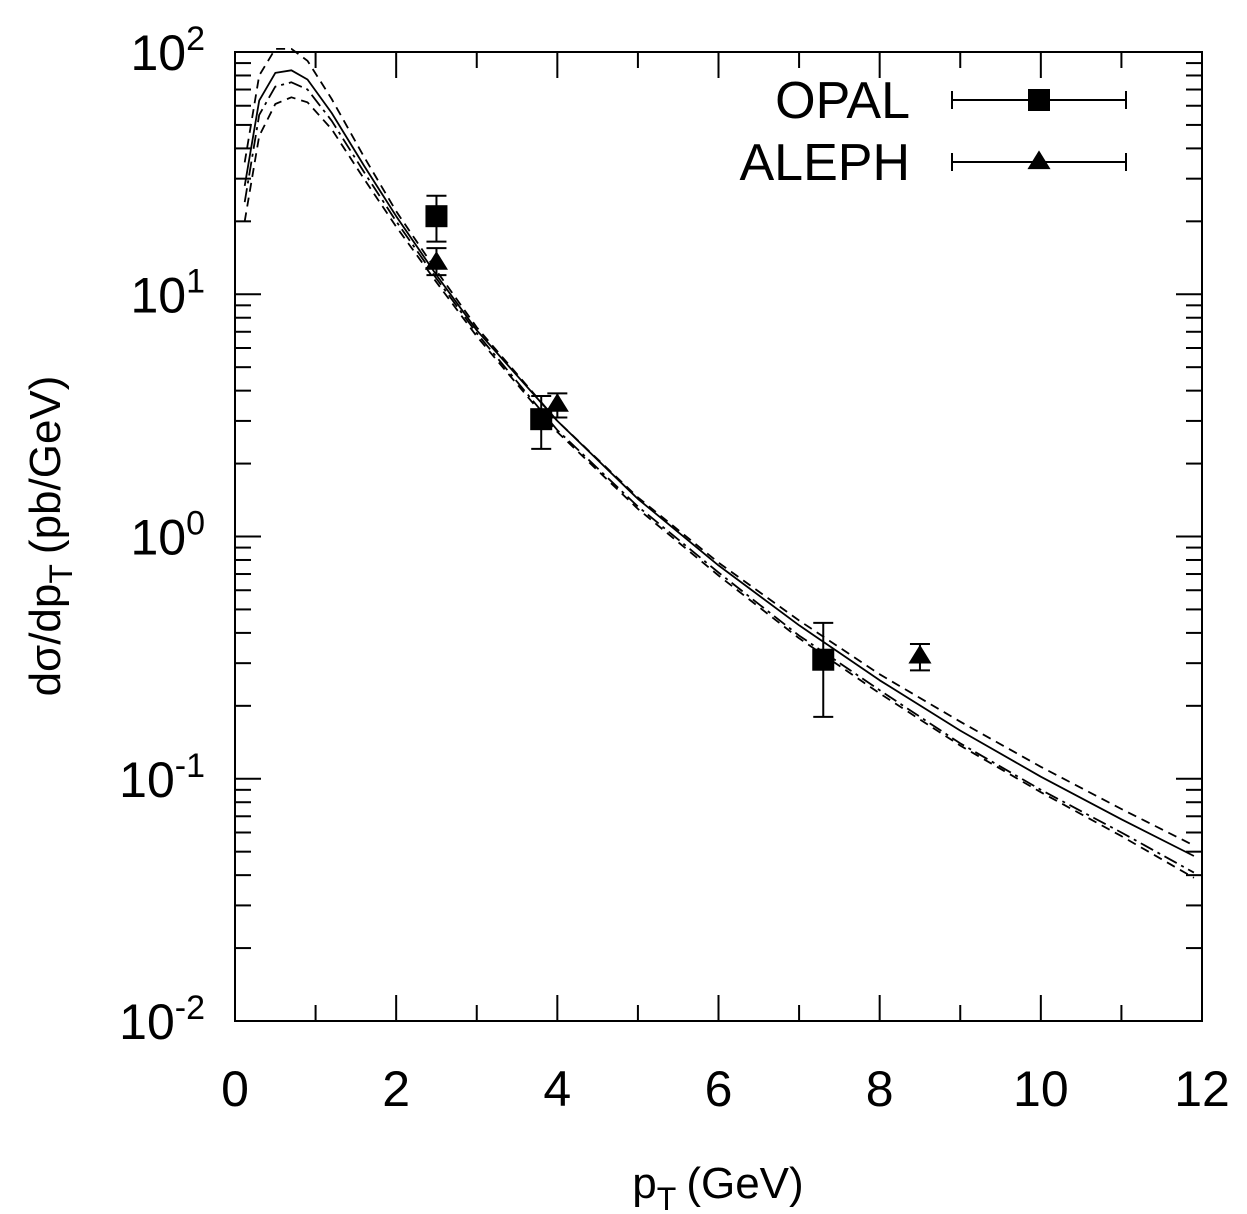  I want to click on x-tick-label: 10, so click(1041, 1089).